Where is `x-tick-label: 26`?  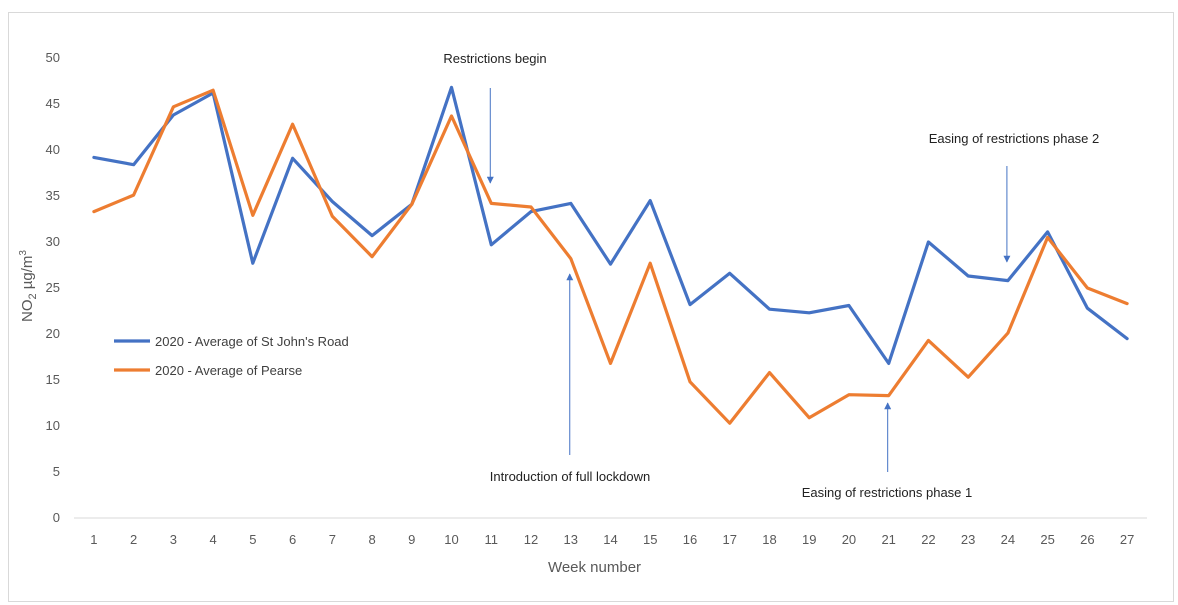 x-tick-label: 26 is located at coordinates (1087, 539).